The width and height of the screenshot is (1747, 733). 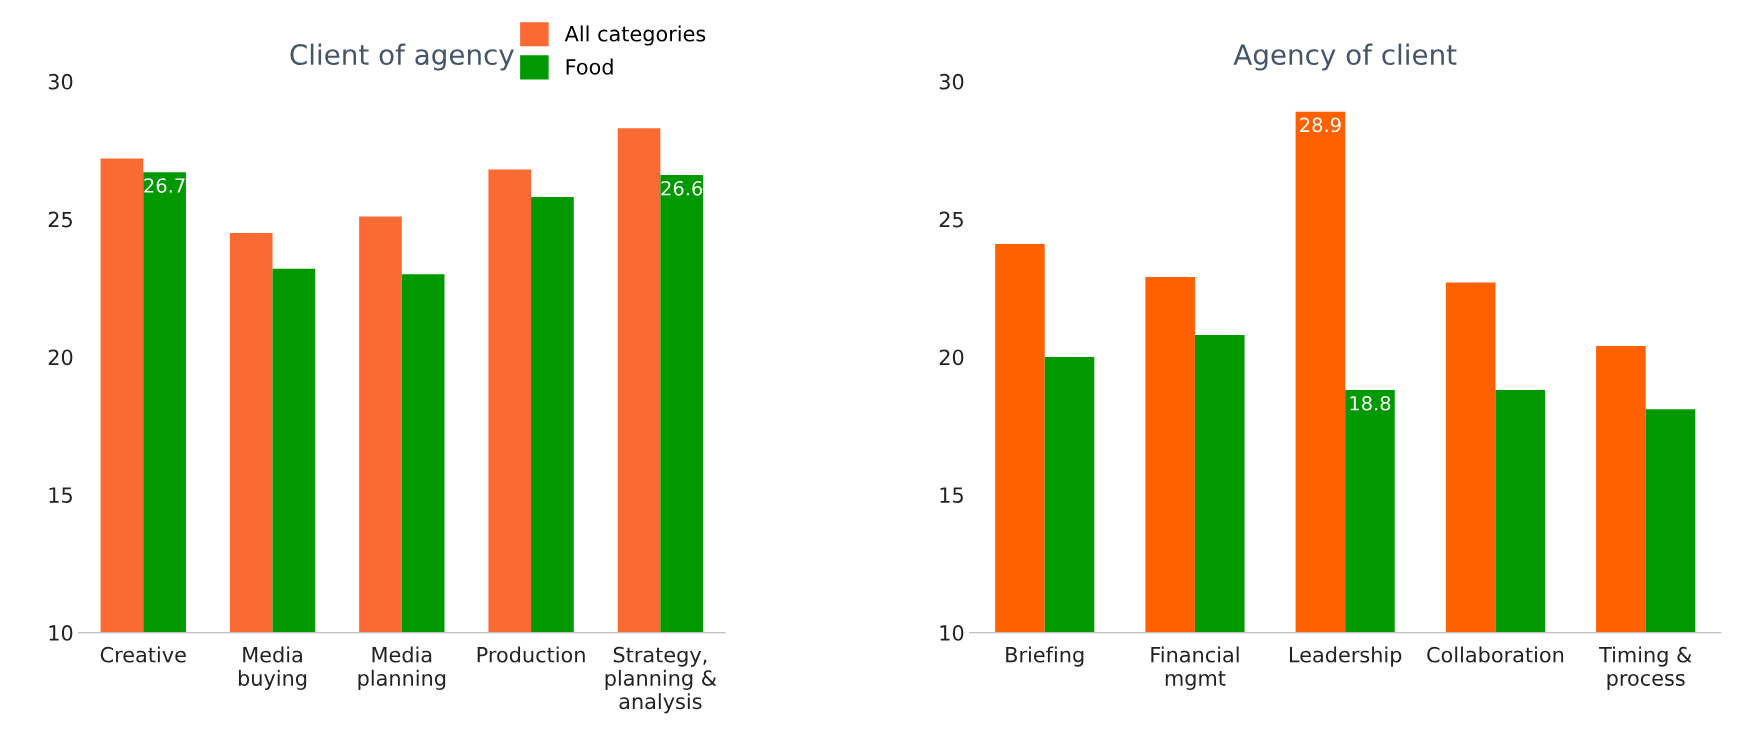 I want to click on data-label: 26.6, so click(x=682, y=188).